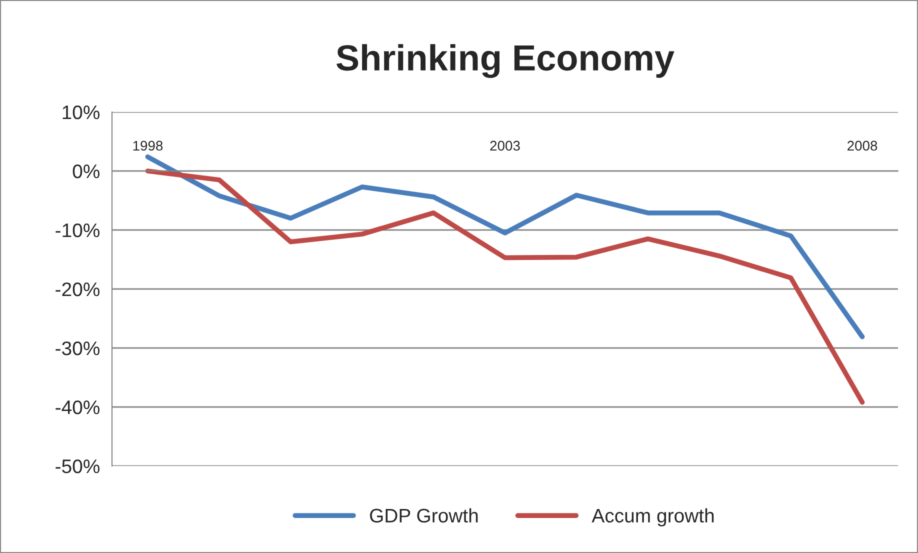 The height and width of the screenshot is (553, 918). What do you see at coordinates (863, 145) in the screenshot?
I see `x-tick-label: 2008` at bounding box center [863, 145].